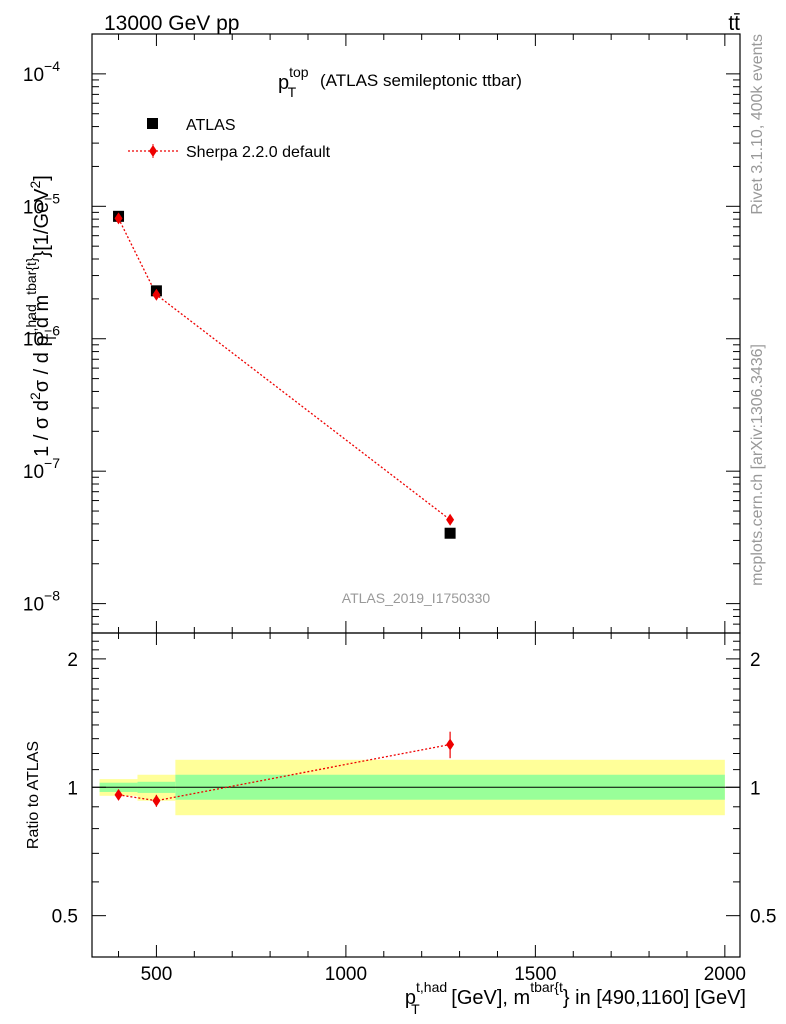 This screenshot has width=786, height=1024. Describe the element at coordinates (757, 124) in the screenshot. I see `rivet-version-label: Rivet 3.1.10, 400k events` at that location.